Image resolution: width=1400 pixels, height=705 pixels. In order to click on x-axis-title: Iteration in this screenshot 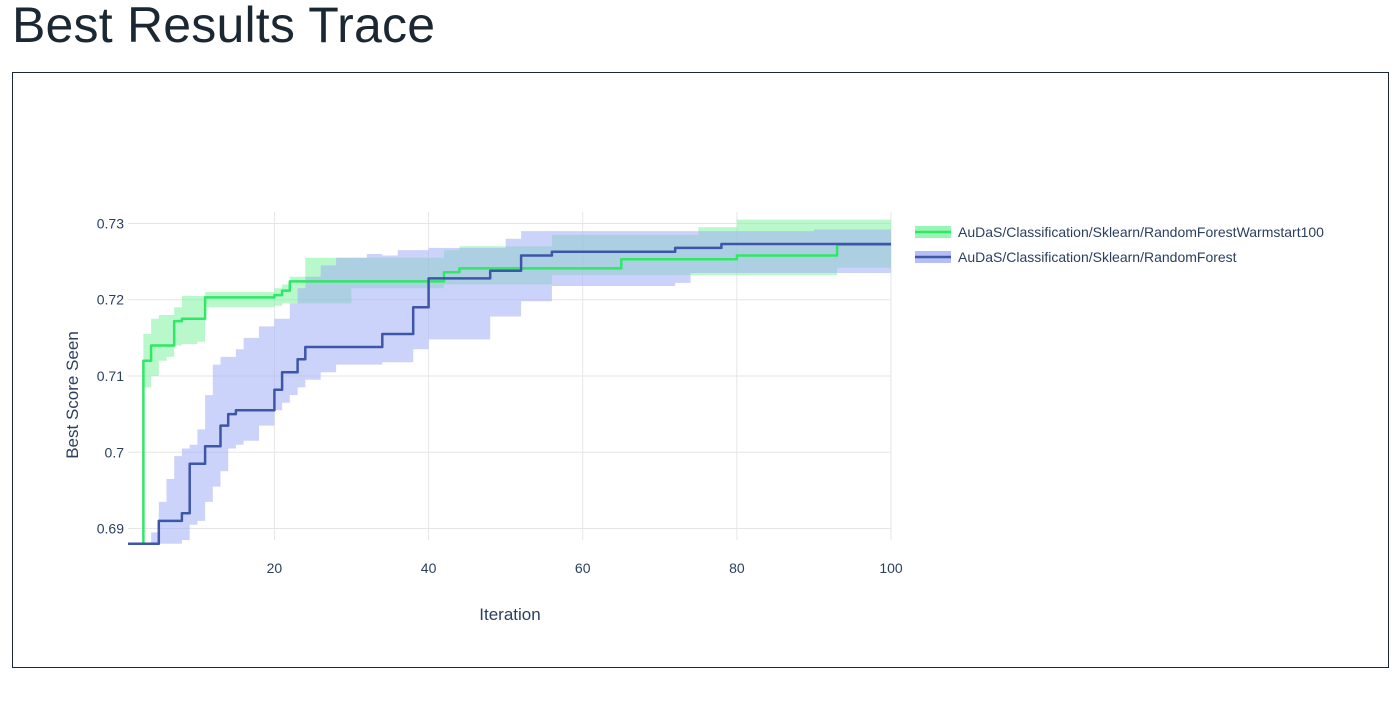, I will do `click(509, 614)`.